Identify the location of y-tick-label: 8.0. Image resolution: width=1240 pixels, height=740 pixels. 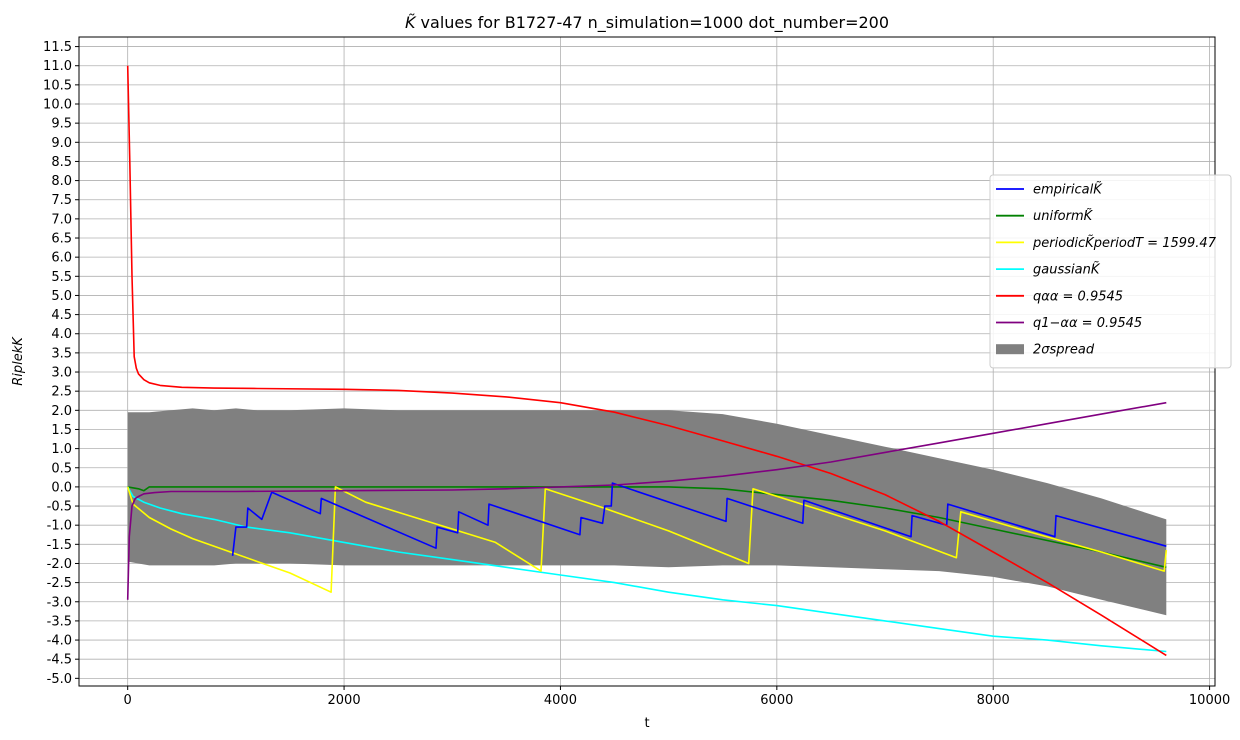
(61, 181).